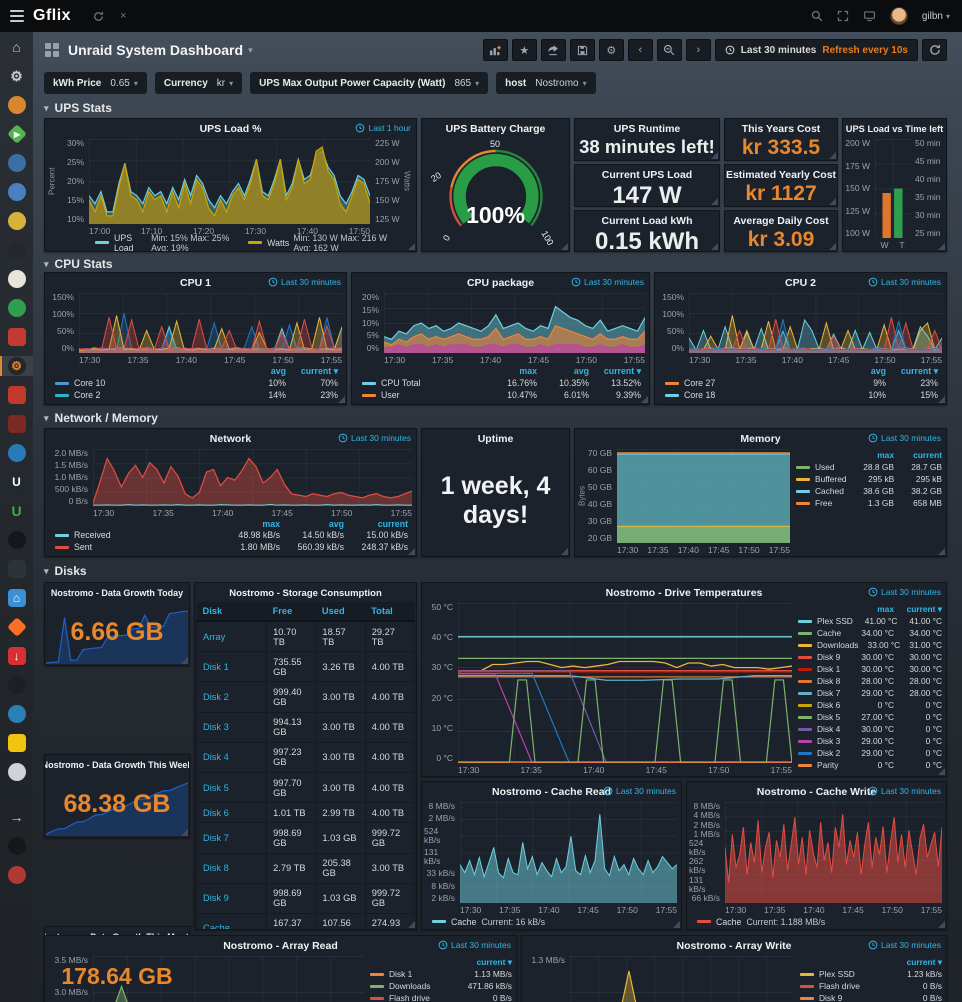  Describe the element at coordinates (78, 108) in the screenshot. I see `row-ups-stats: ▾ UPS Stats` at that location.